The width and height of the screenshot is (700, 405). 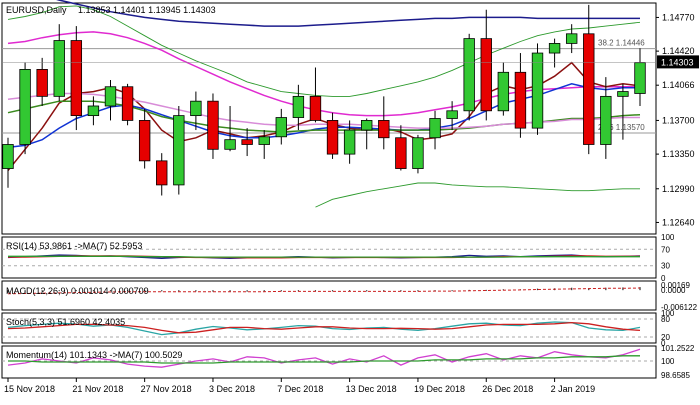 I want to click on price-ytick-label: 1.14420, so click(x=678, y=51).